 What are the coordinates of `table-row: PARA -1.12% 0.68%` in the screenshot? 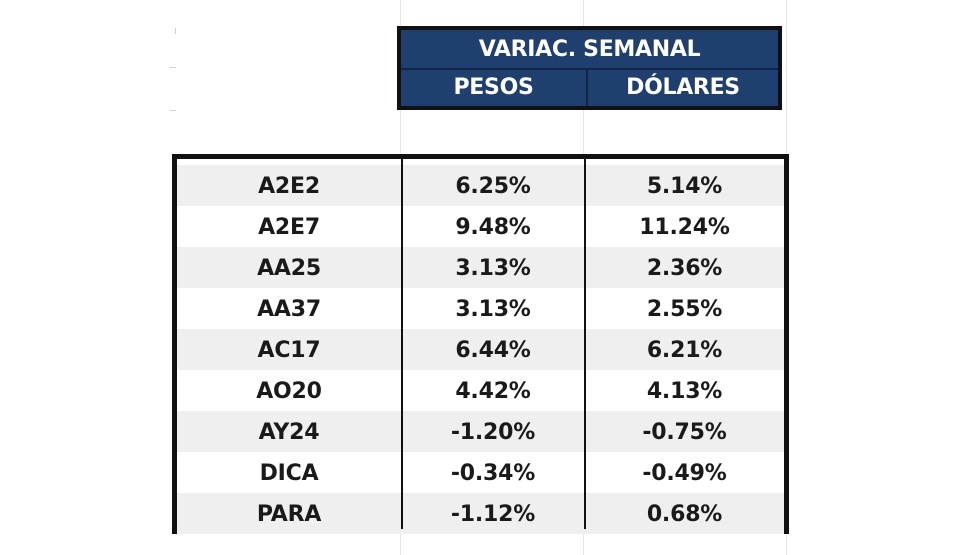 It's located at (480, 513).